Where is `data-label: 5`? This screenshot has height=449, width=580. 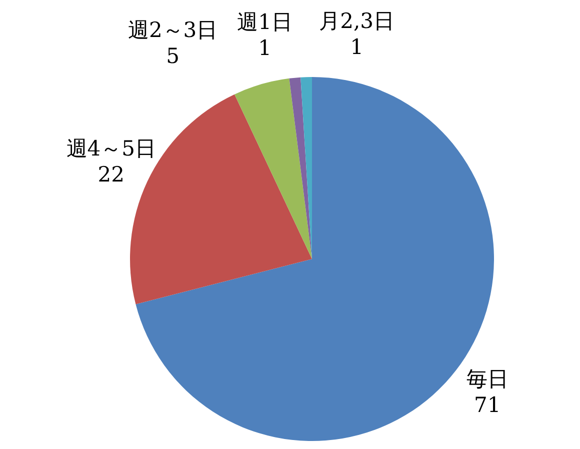 data-label: 5 is located at coordinates (173, 56).